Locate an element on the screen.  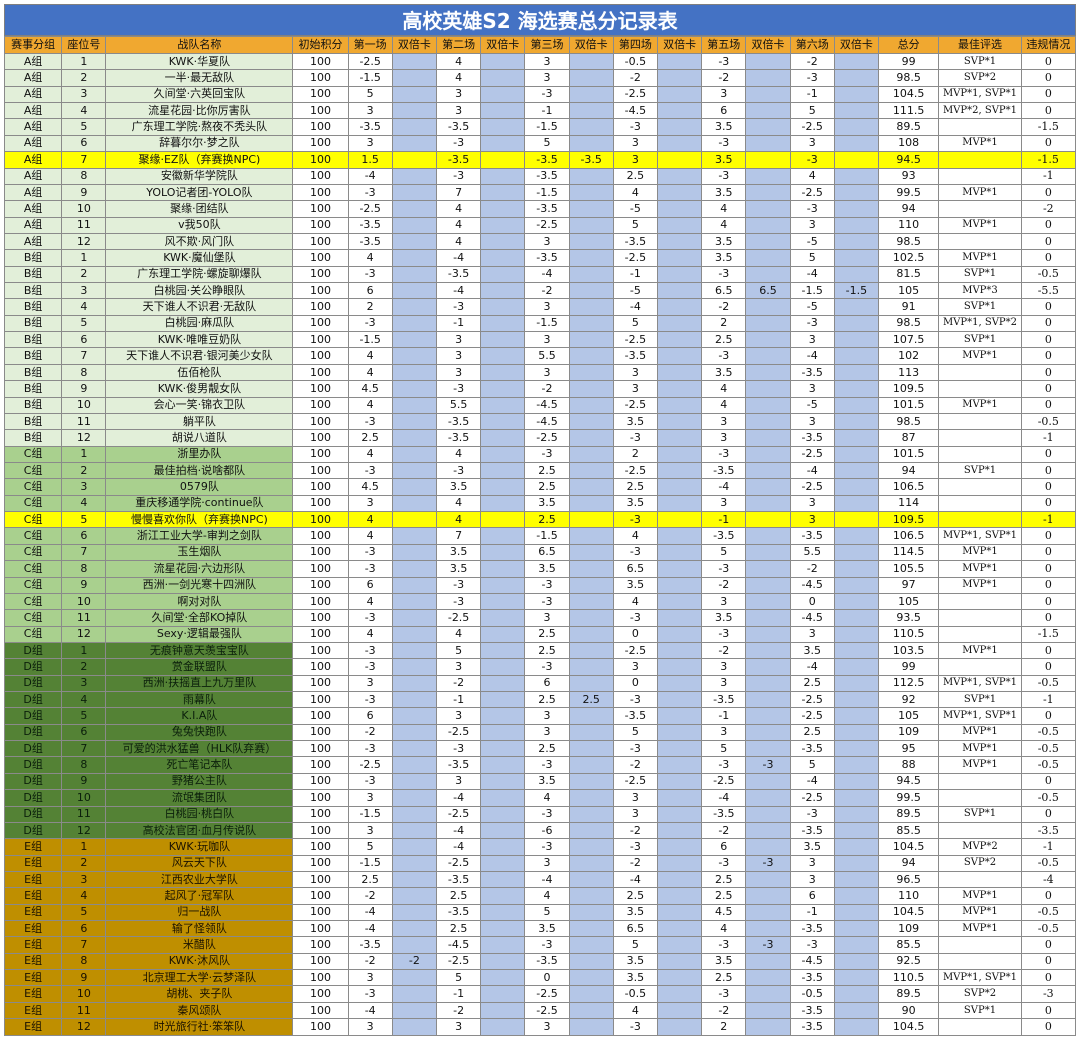
table-cell: 85.5 is located at coordinates (909, 830).